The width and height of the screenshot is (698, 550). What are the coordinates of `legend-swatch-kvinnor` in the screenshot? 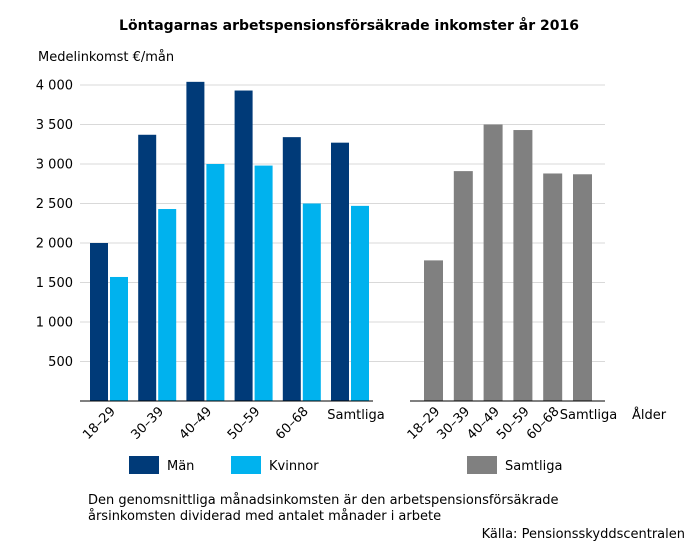 It's located at (246, 465).